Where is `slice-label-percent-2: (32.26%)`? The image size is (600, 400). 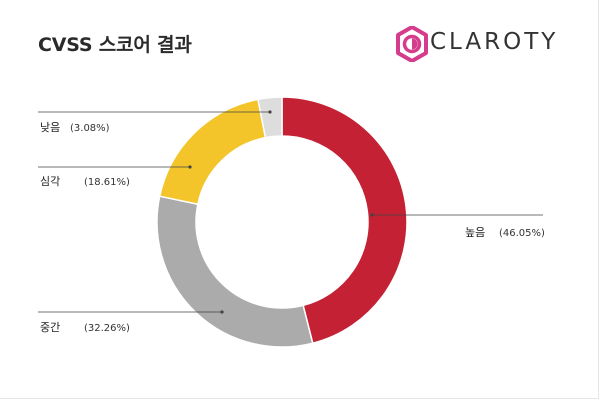
slice-label-percent-2: (32.26%) is located at coordinates (107, 328).